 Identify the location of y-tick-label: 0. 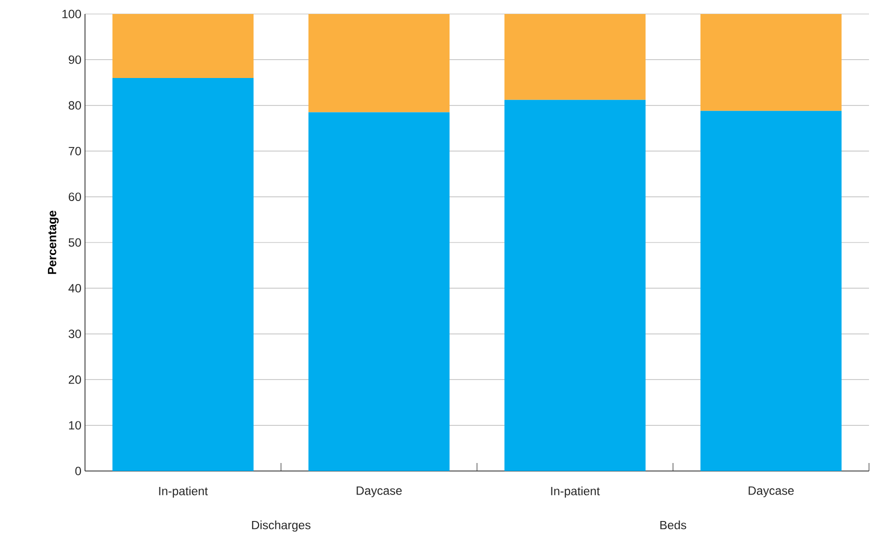
(78, 471).